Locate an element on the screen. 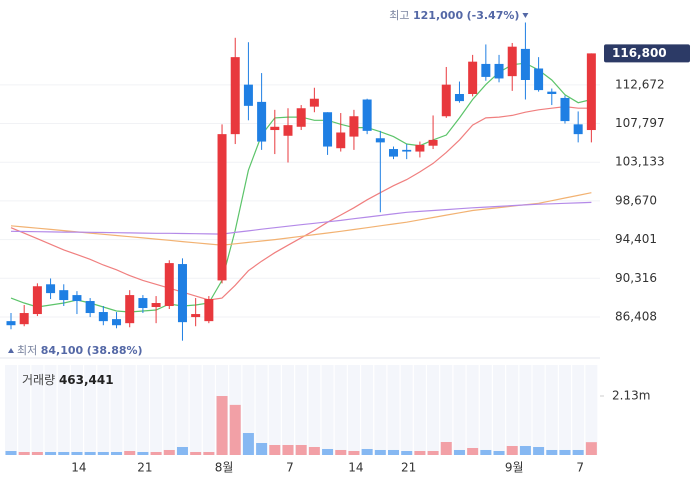  x-tick-label: 8월 is located at coordinates (224, 468).